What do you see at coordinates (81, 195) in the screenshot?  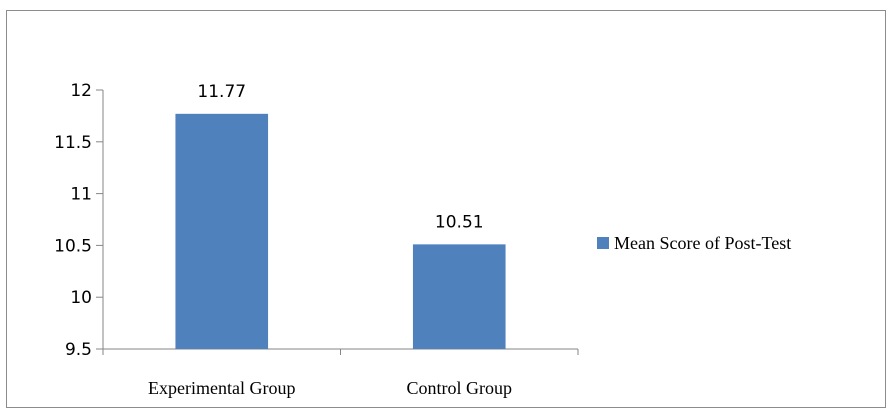 I see `y-tick-label: 11` at bounding box center [81, 195].